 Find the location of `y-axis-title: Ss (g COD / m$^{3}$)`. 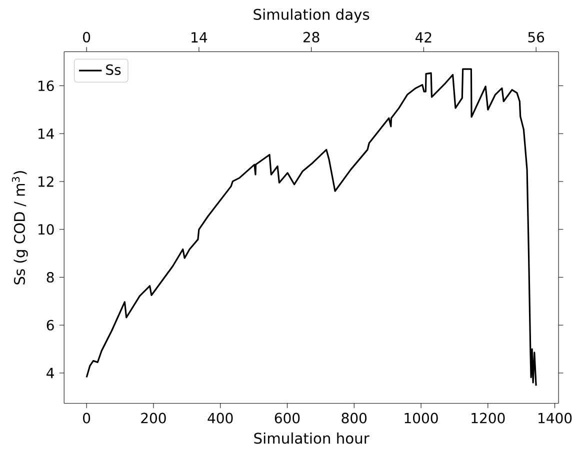

y-axis-title: Ss (g COD / m$^{3}$) is located at coordinates (20, 228).